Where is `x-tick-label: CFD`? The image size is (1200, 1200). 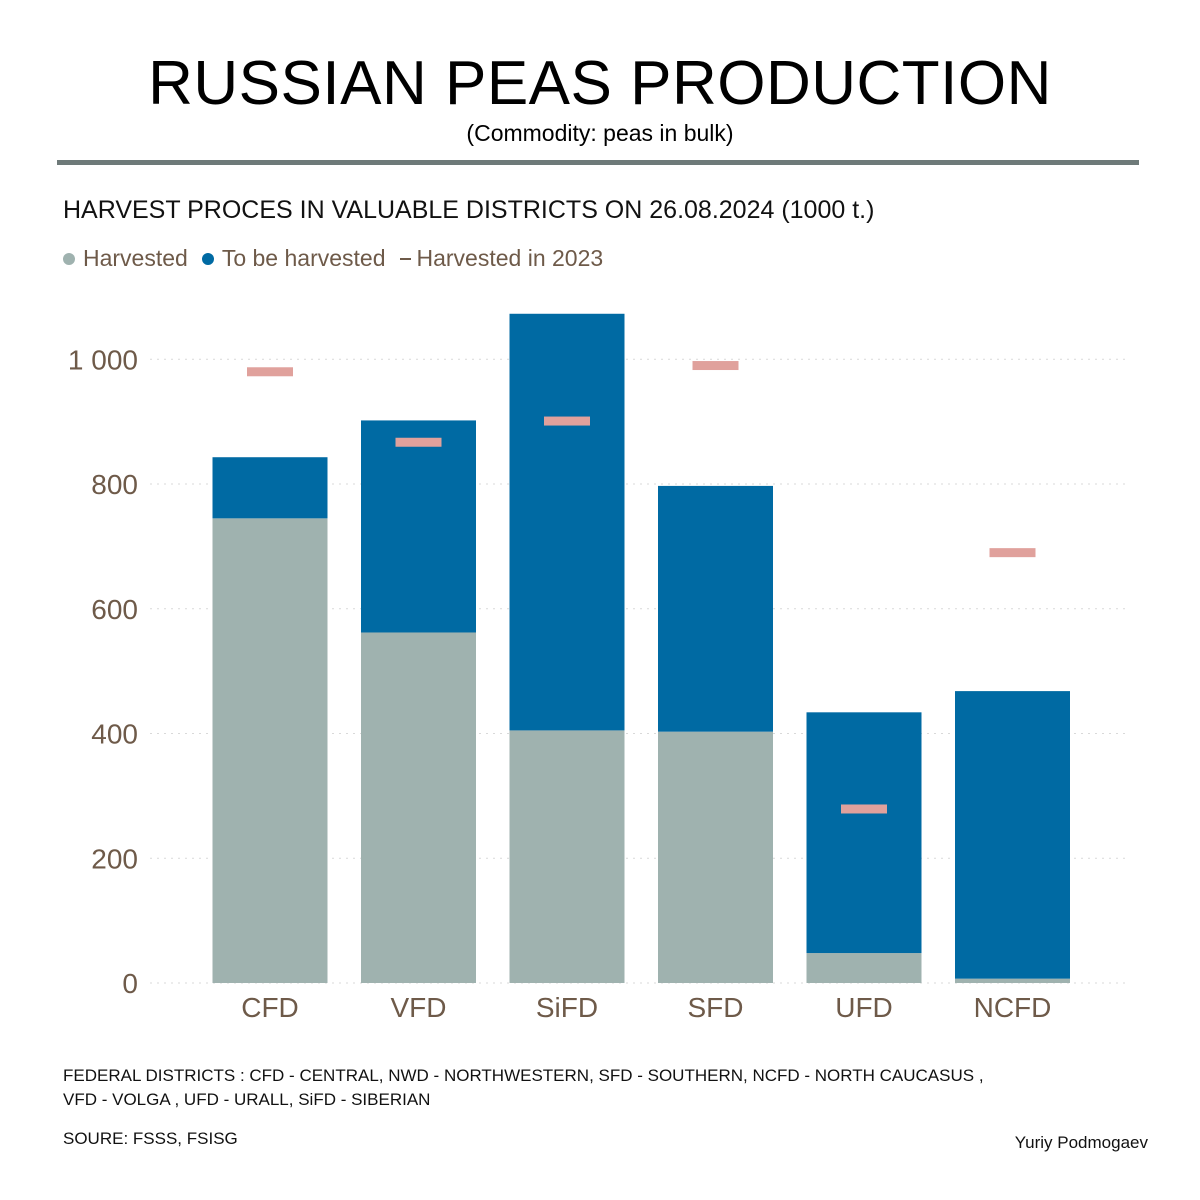
x-tick-label: CFD is located at coordinates (270, 1007).